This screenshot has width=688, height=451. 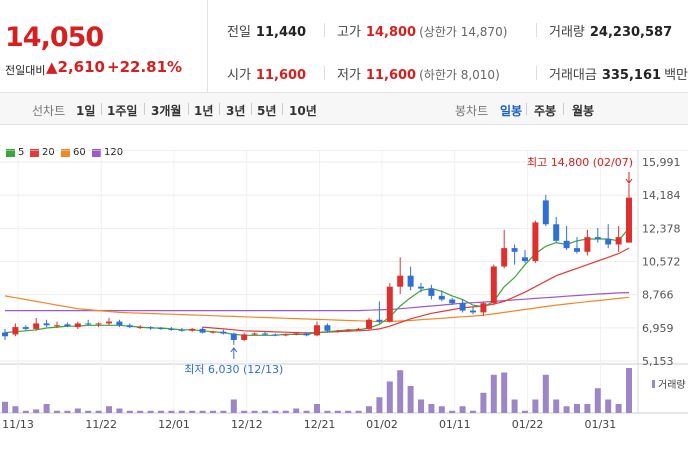 What do you see at coordinates (54, 37) in the screenshot?
I see `current-price: 14,050` at bounding box center [54, 37].